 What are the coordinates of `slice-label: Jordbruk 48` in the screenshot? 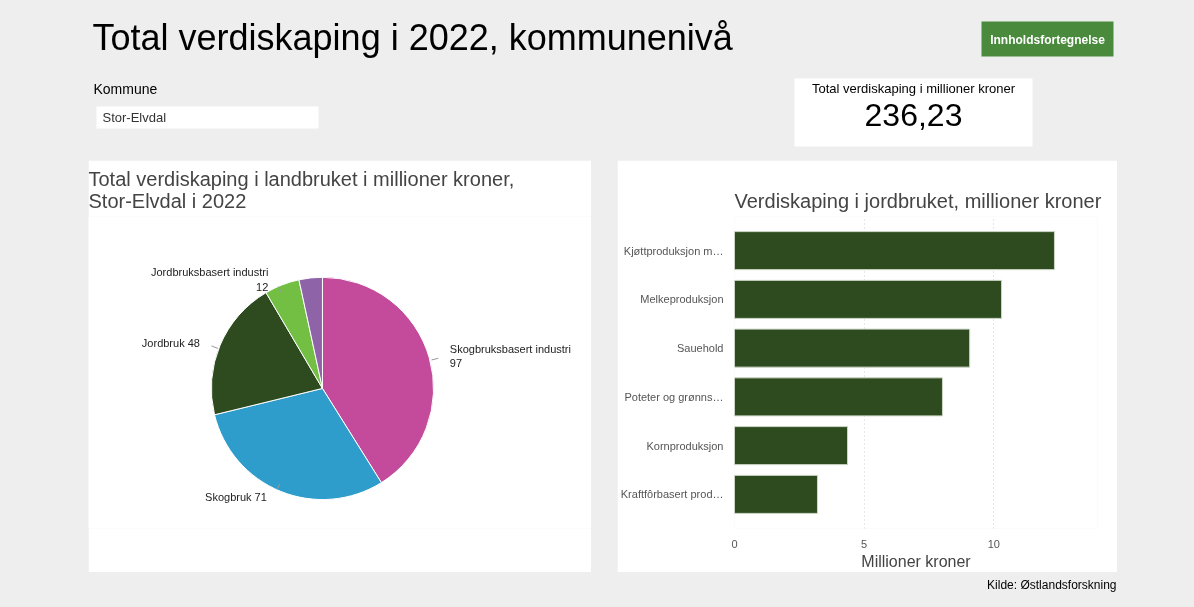 It's located at (170, 343).